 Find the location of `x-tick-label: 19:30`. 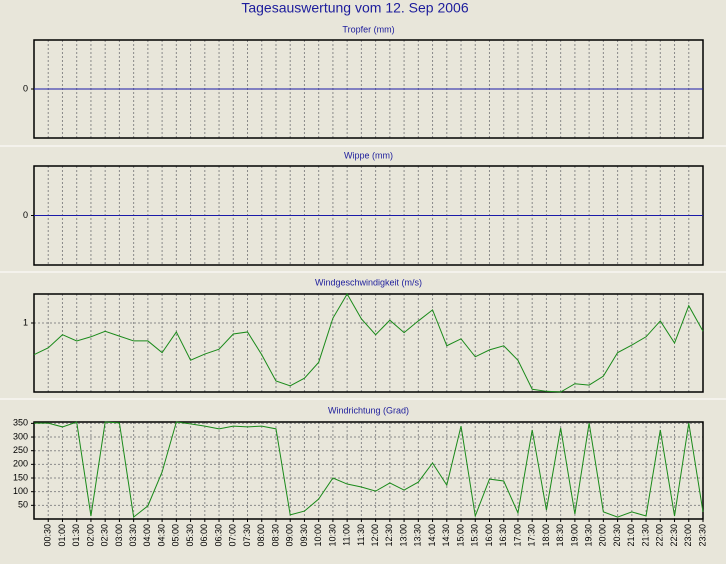

x-tick-label: 19:30 is located at coordinates (589, 535).